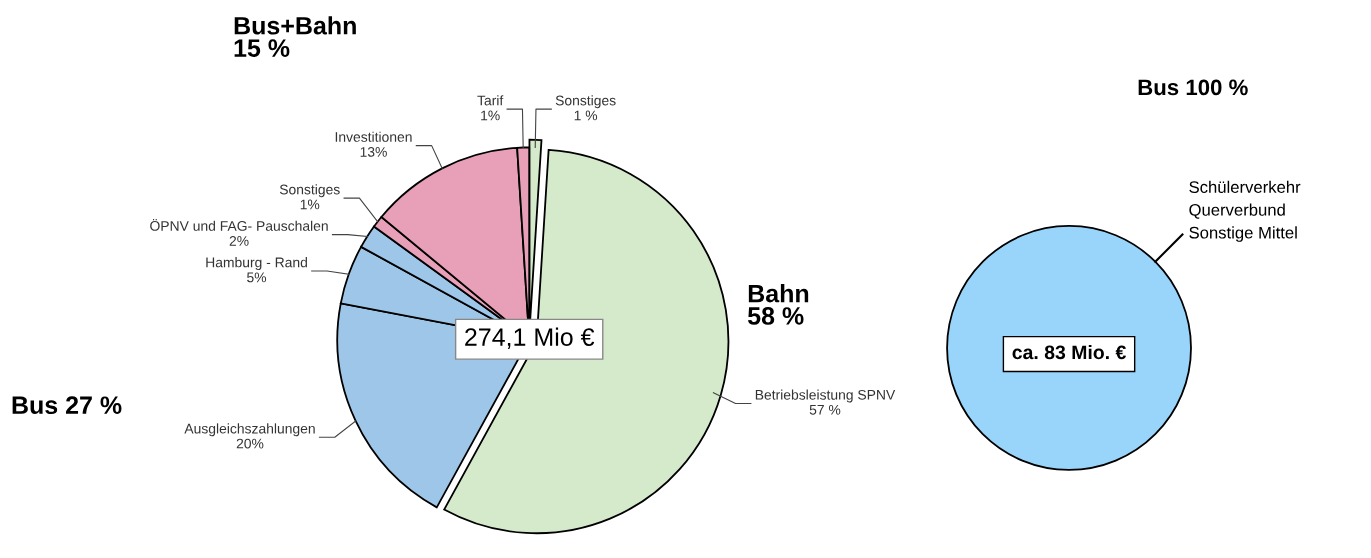  I want to click on data-label: 1 %, so click(586, 115).